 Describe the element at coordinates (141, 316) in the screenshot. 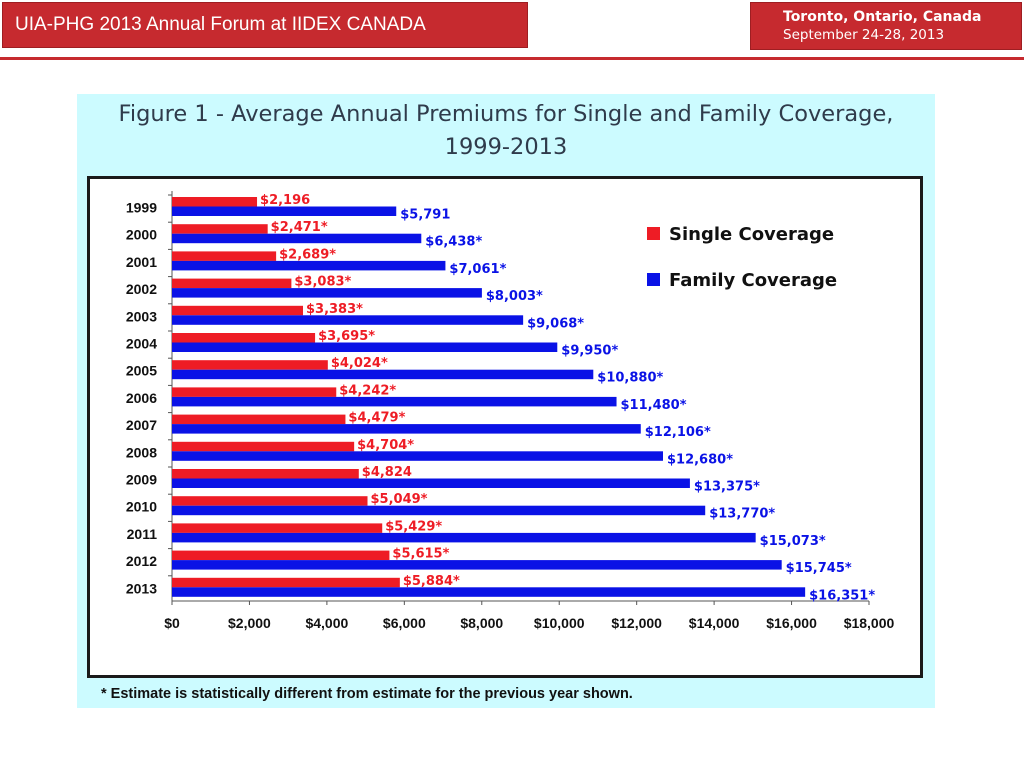

I see `category-label: 2003` at that location.